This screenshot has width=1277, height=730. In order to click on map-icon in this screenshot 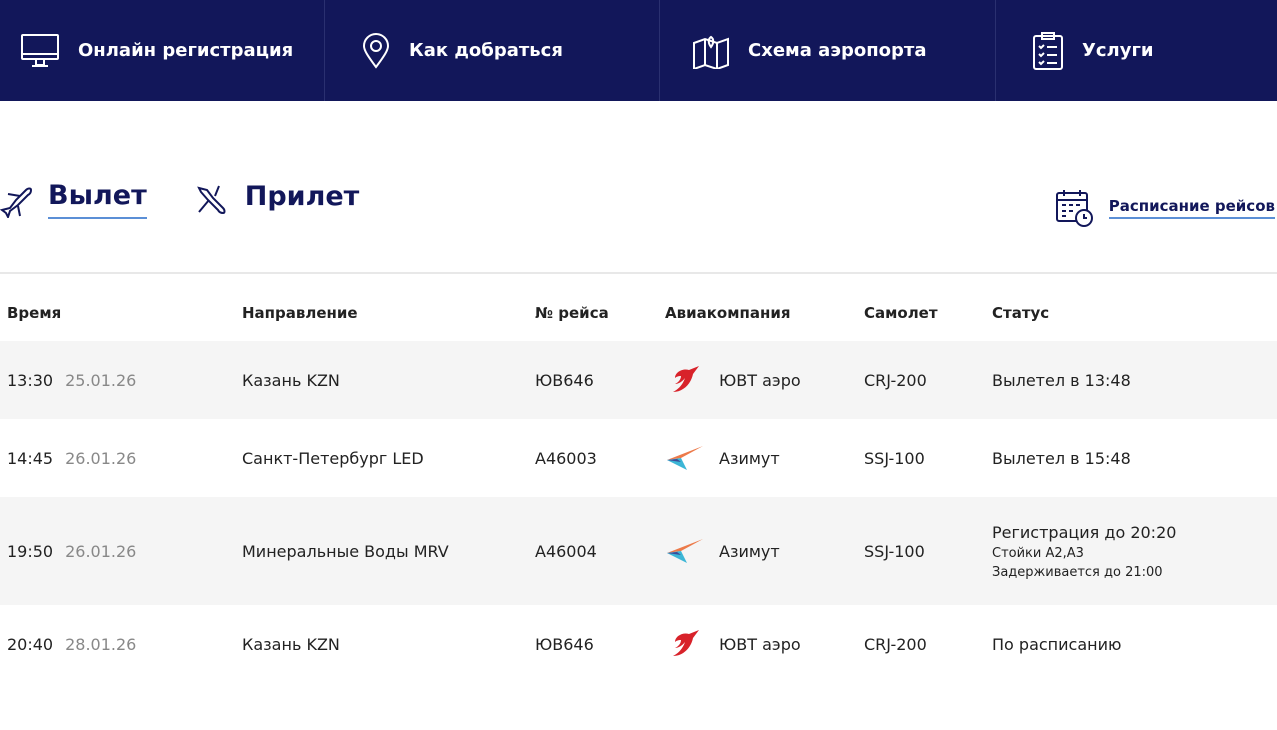, I will do `click(711, 52)`.